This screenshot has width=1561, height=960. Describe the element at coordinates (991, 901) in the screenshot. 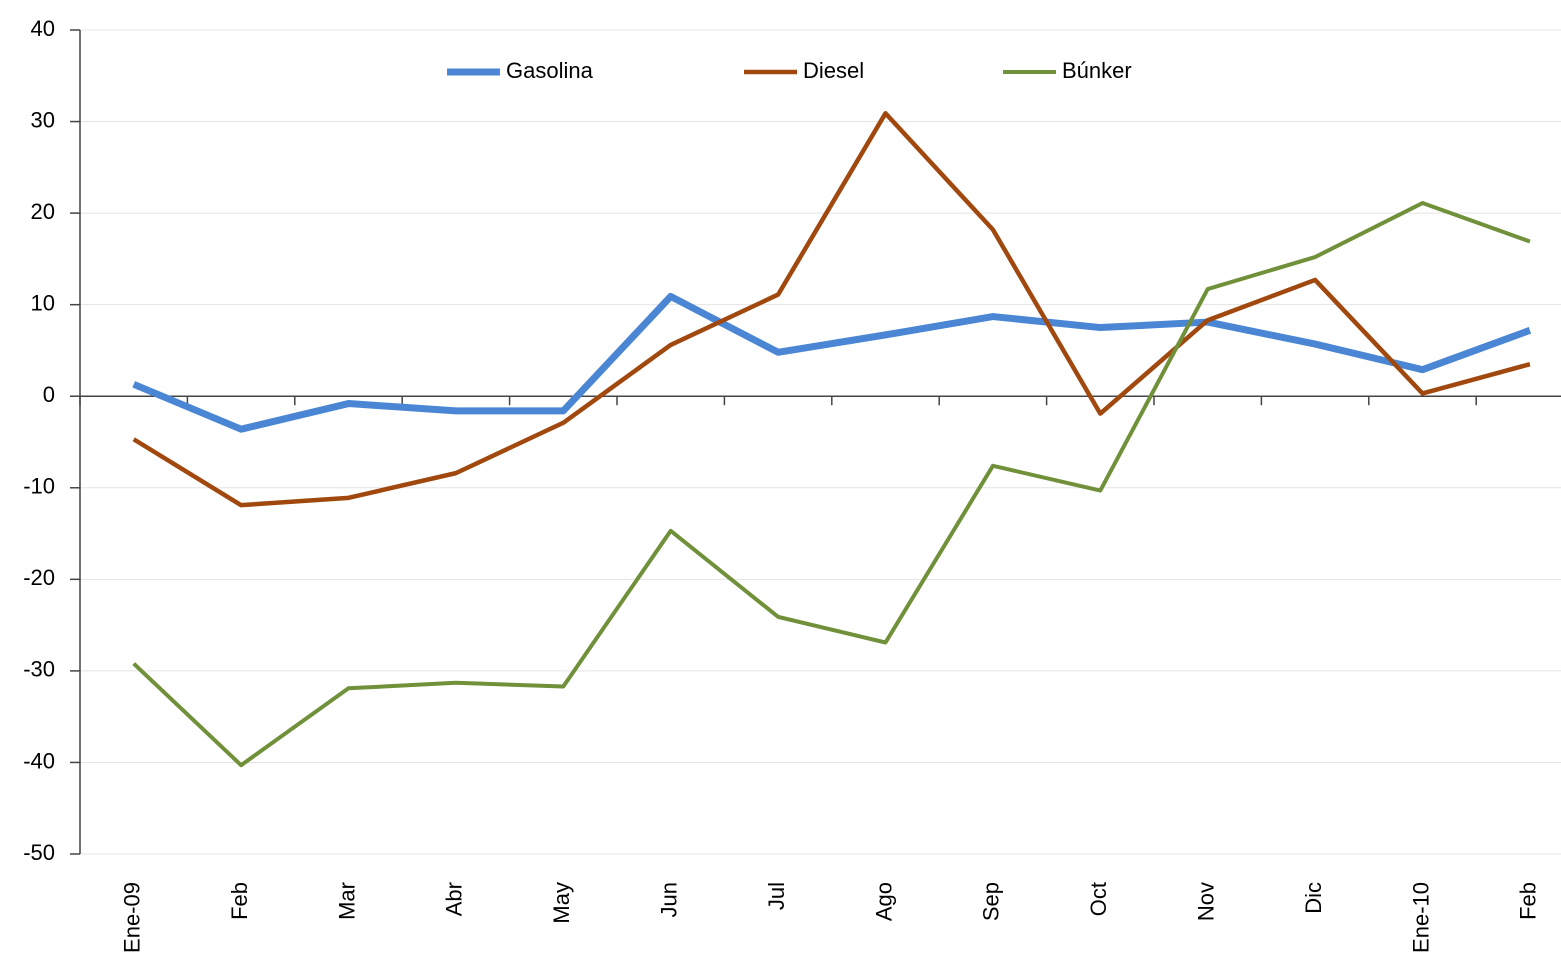

I see `x-tick-label: Sep` at that location.